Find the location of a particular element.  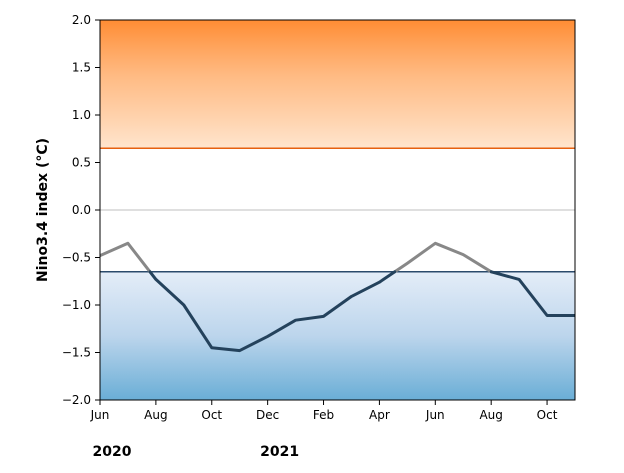

x-axis: Jun Aug Oct Dec Feb Apr Jun Aug Oct is located at coordinates (324, 411).